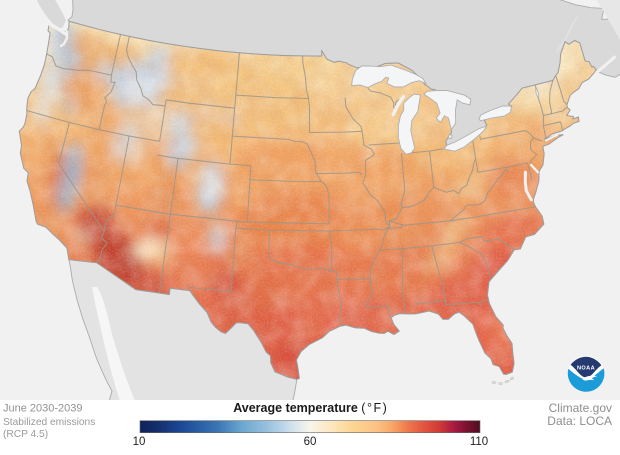 This screenshot has height=455, width=620. Describe the element at coordinates (479, 442) in the screenshot. I see `svg-text: 110` at that location.